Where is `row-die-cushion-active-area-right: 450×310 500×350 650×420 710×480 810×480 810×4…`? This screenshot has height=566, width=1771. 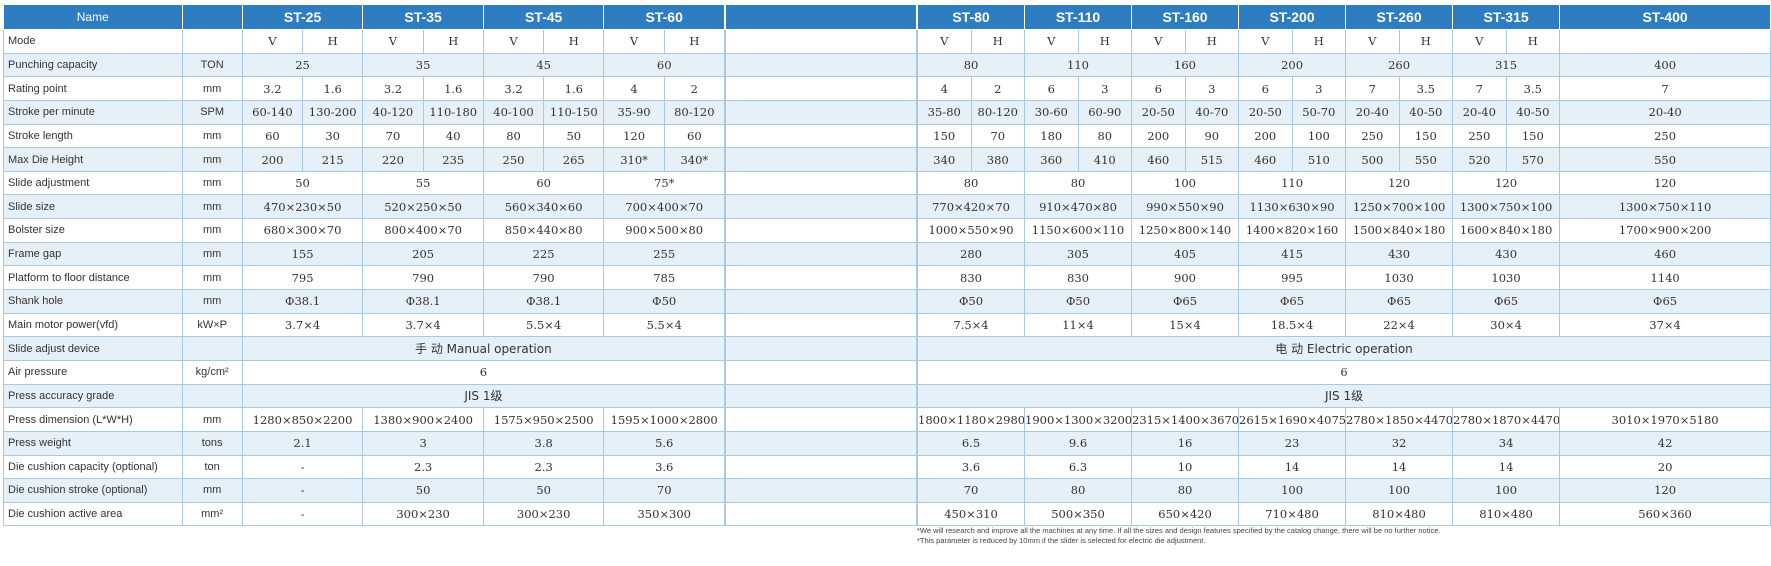 row-die-cushion-active-area-right: 450×310 500×350 650×420 710×480 810×480 810×4… is located at coordinates (1343, 514).